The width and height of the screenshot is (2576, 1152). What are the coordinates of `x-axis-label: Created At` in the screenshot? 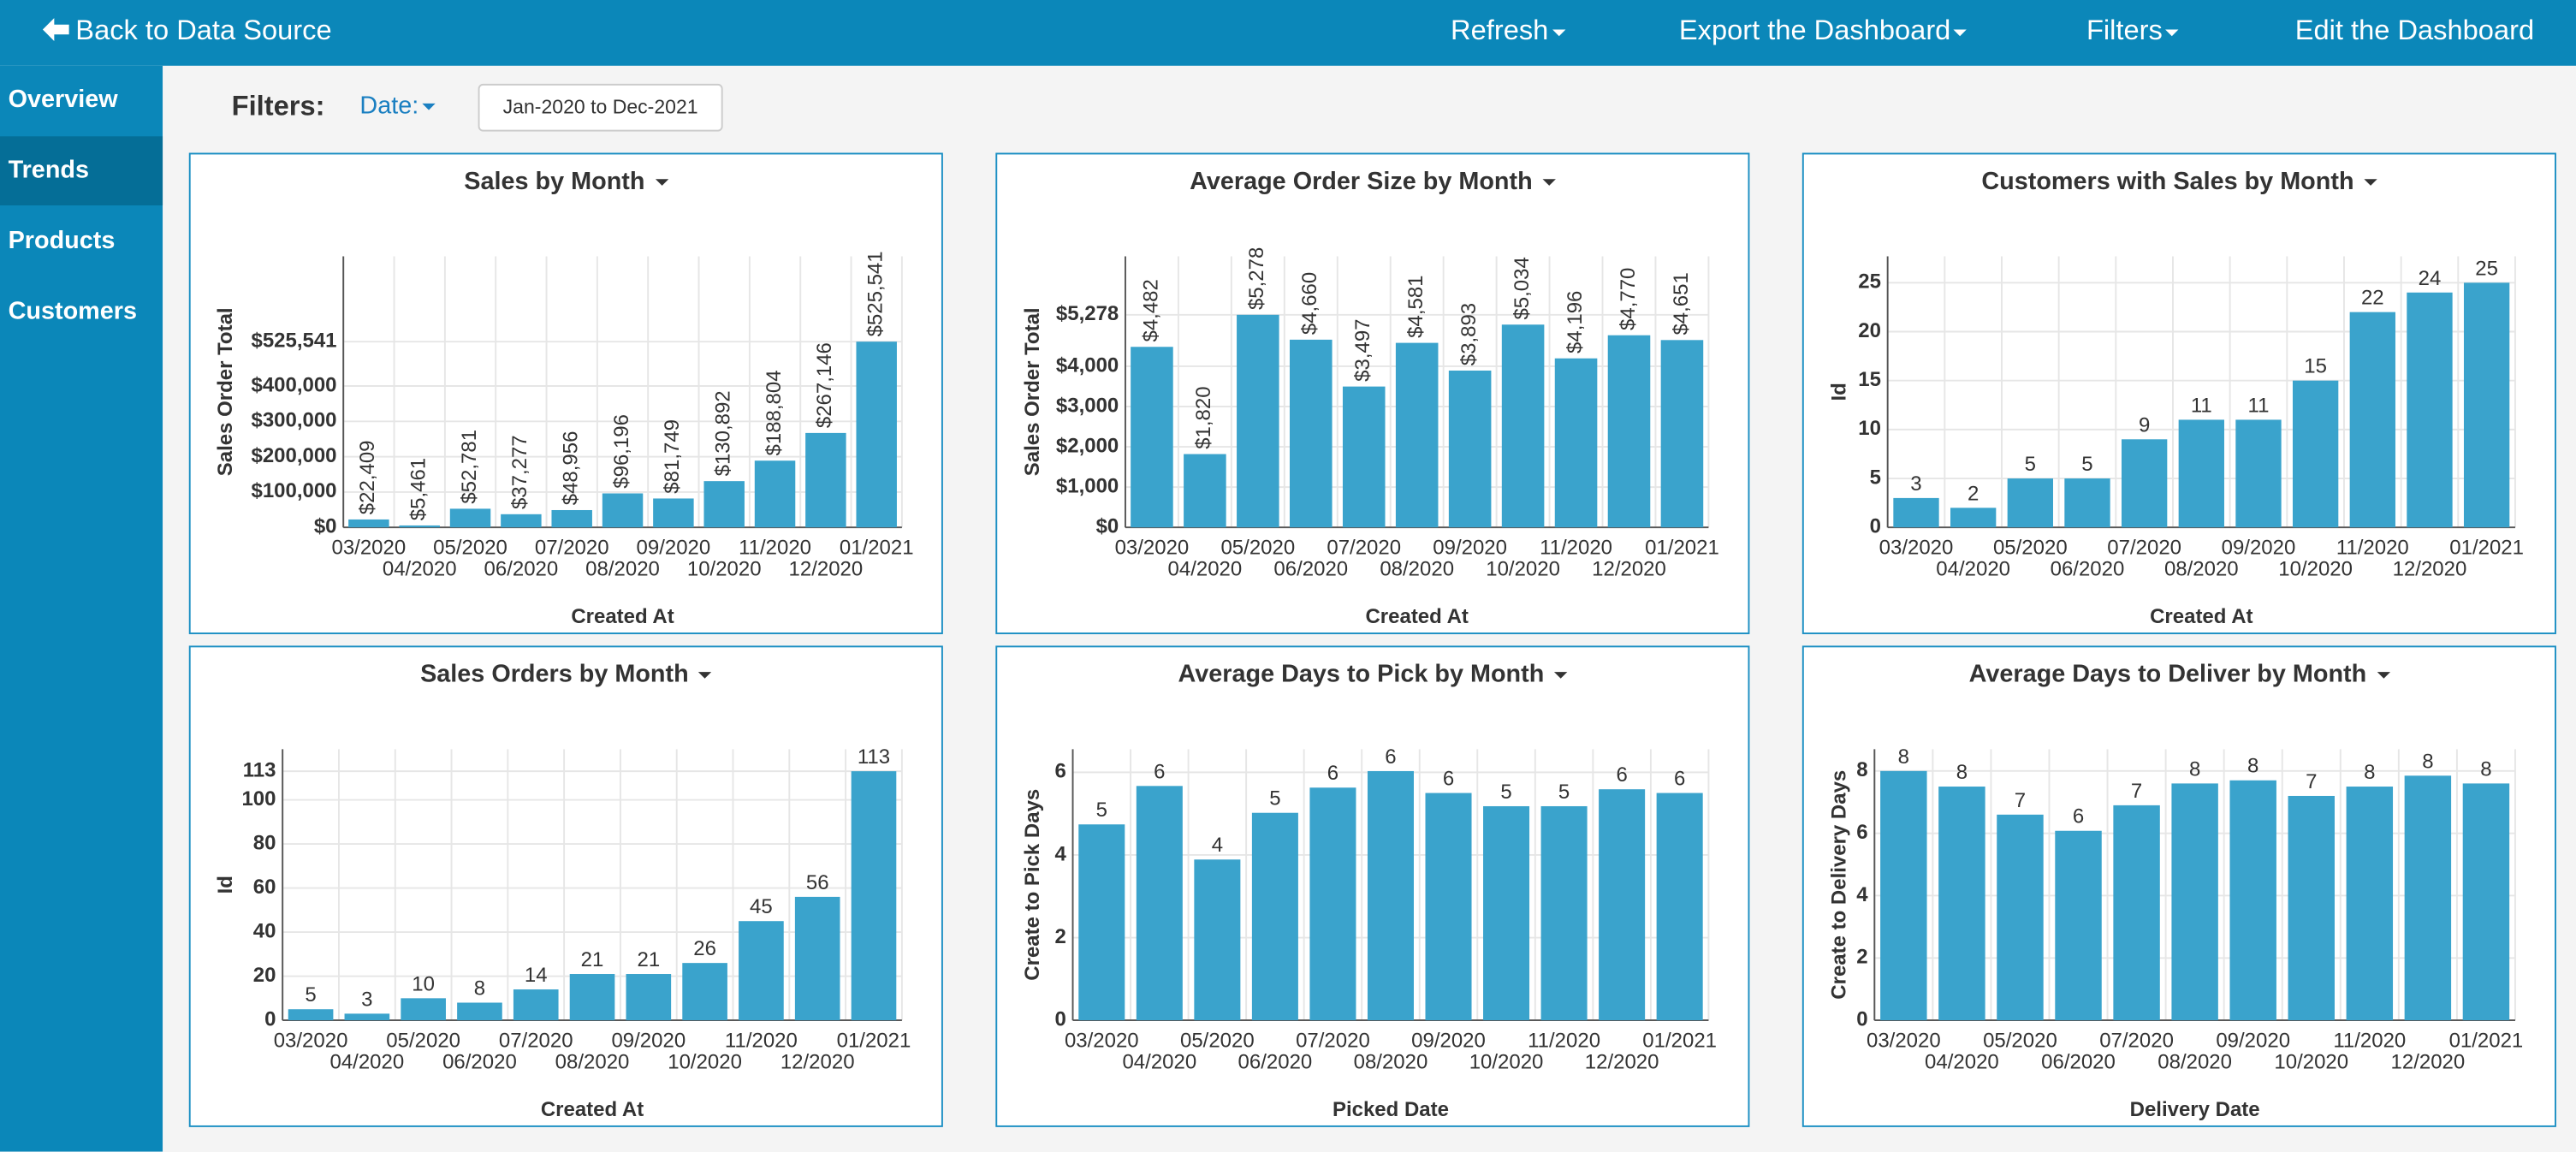 It's located at (622, 616).